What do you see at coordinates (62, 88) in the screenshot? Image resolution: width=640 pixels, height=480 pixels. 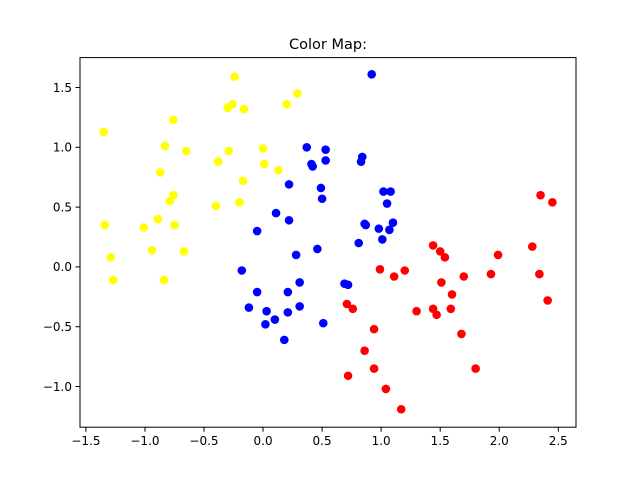 I see `y-tick-label-5: 1.5` at bounding box center [62, 88].